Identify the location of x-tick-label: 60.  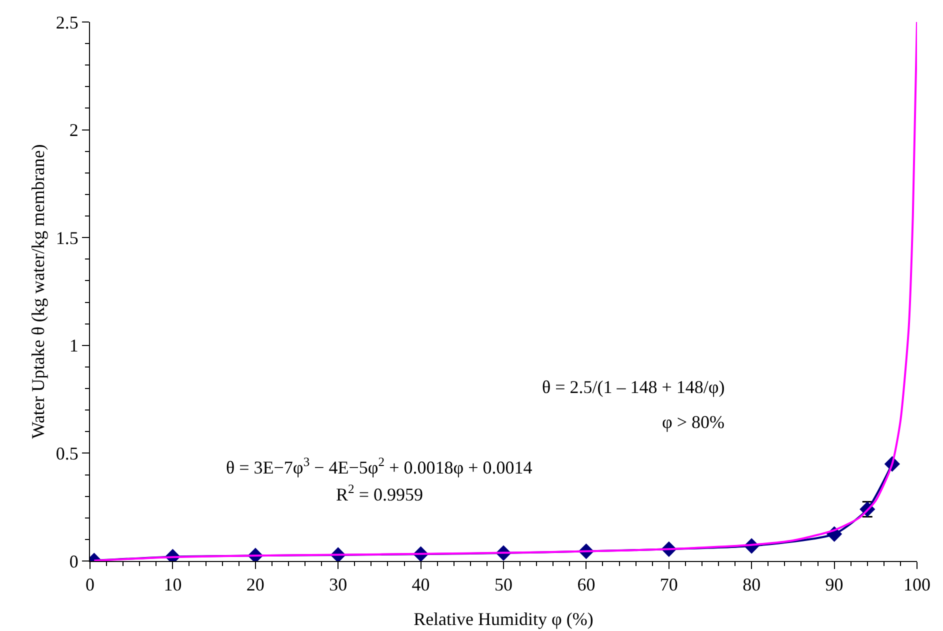
(586, 584).